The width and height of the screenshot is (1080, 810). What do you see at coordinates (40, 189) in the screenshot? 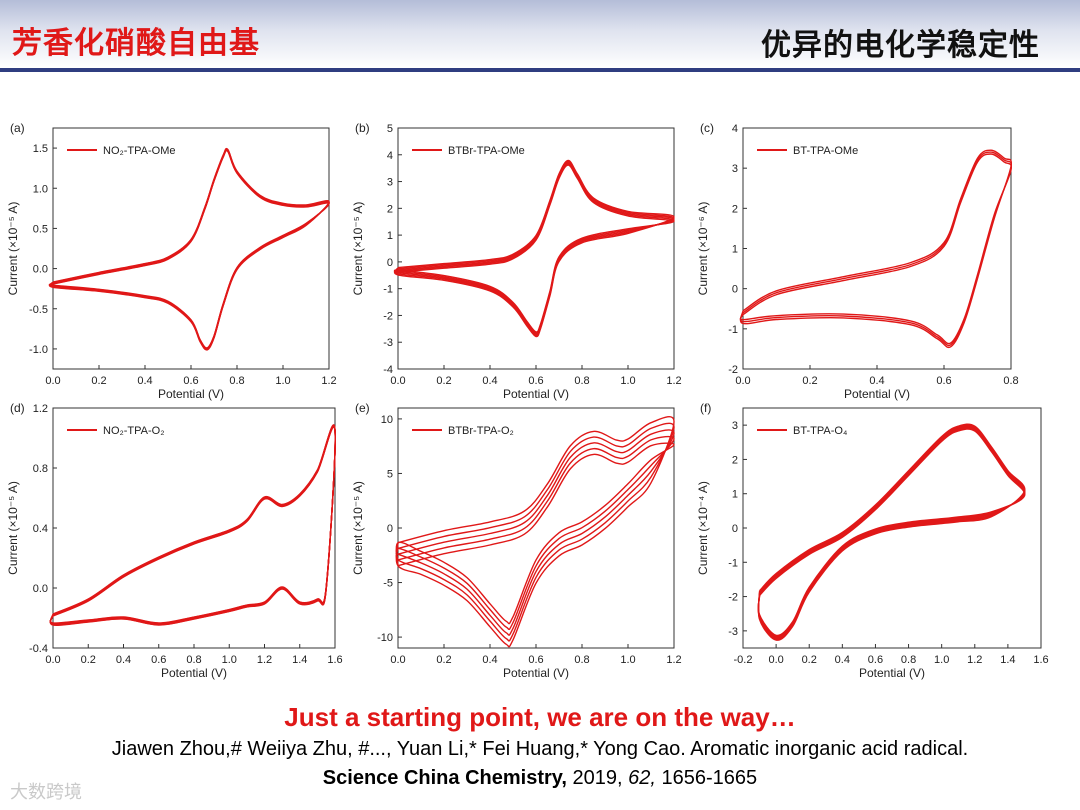
I see `y-tick-label: 1.0` at bounding box center [40, 189].